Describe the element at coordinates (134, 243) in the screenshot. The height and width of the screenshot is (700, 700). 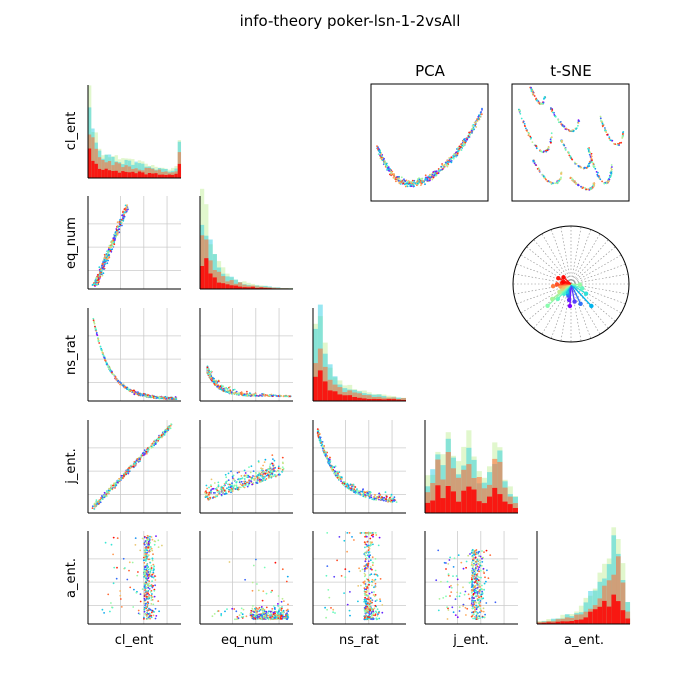
I see `panel-eq-num-vs-cl-ent` at that location.